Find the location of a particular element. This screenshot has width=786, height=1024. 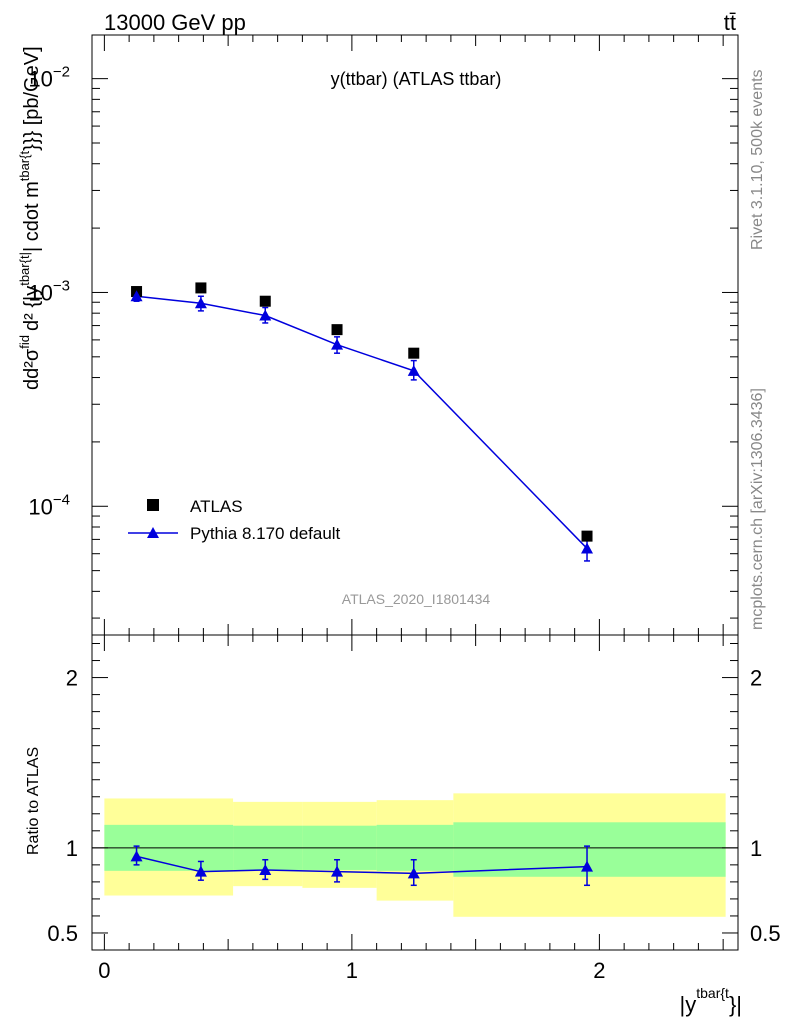

ratio-y-tick-label-right-0-5: 0.5 is located at coordinates (765, 933).